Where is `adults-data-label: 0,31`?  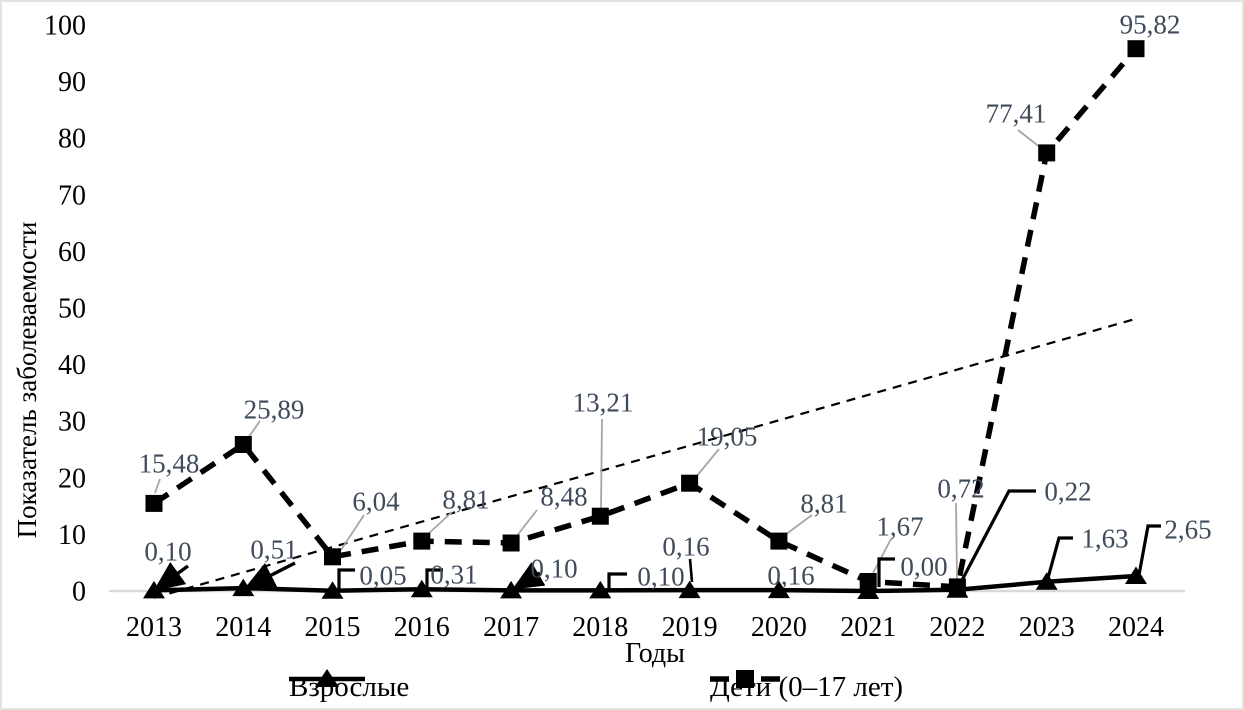 adults-data-label: 0,31 is located at coordinates (453, 575).